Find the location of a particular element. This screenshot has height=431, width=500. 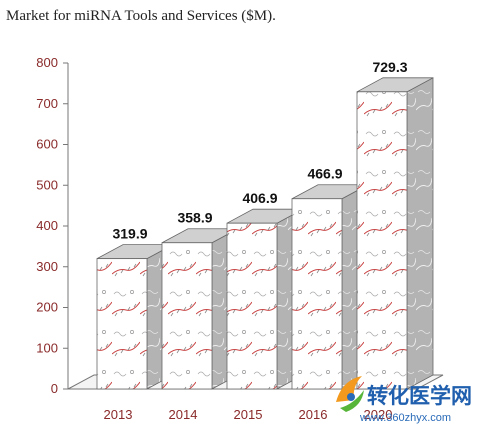

x-tick-label: 2014 is located at coordinates (183, 414).